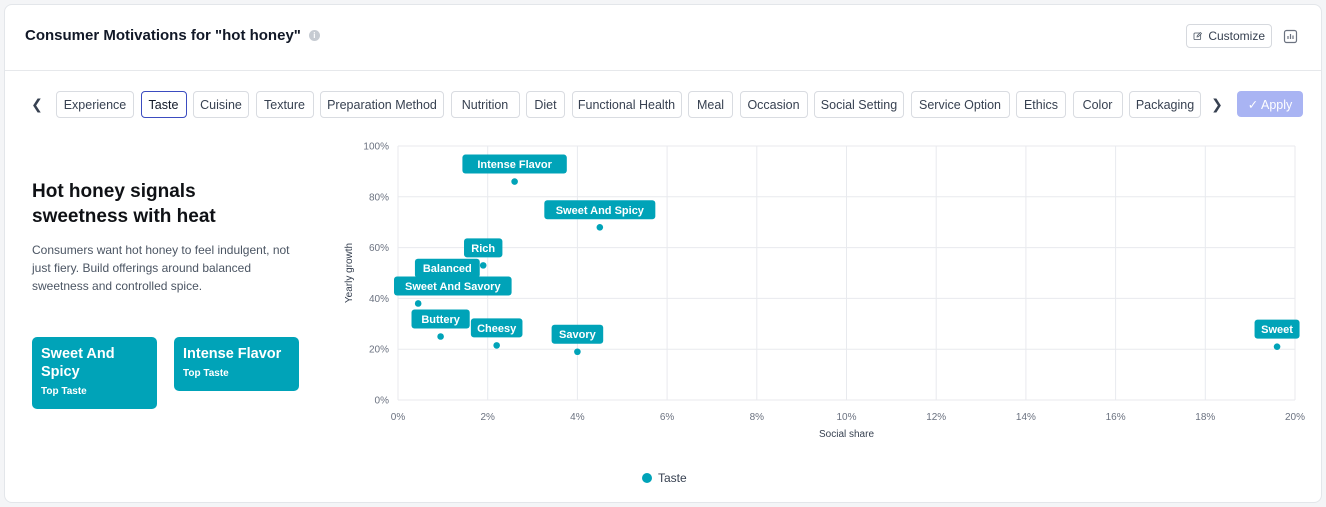  What do you see at coordinates (95, 104) in the screenshot?
I see `tab-experience: Experience` at bounding box center [95, 104].